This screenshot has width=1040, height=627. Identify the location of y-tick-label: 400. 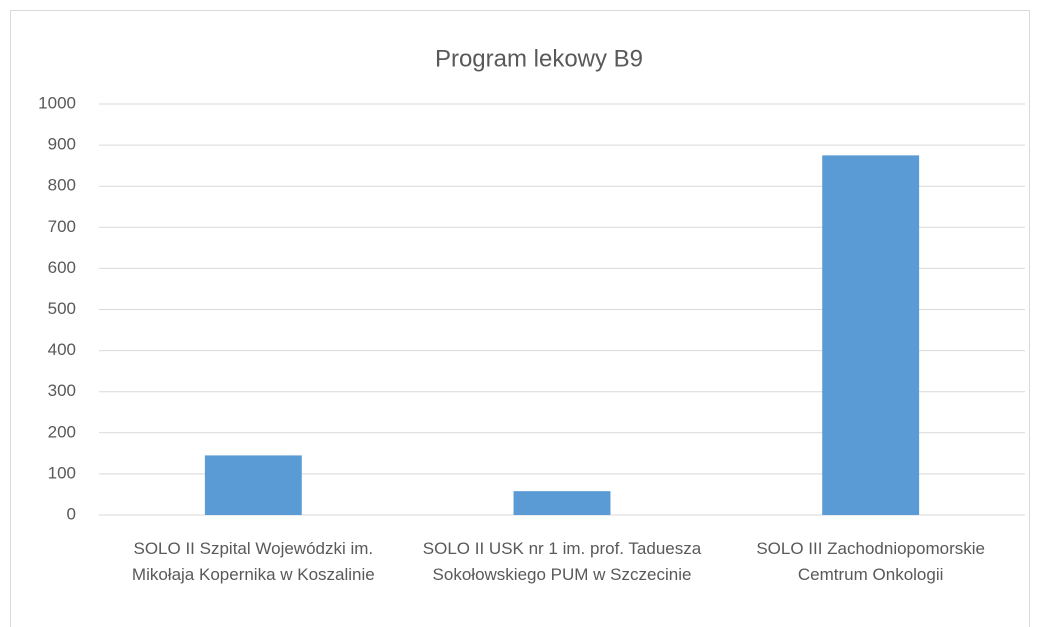
(62, 349).